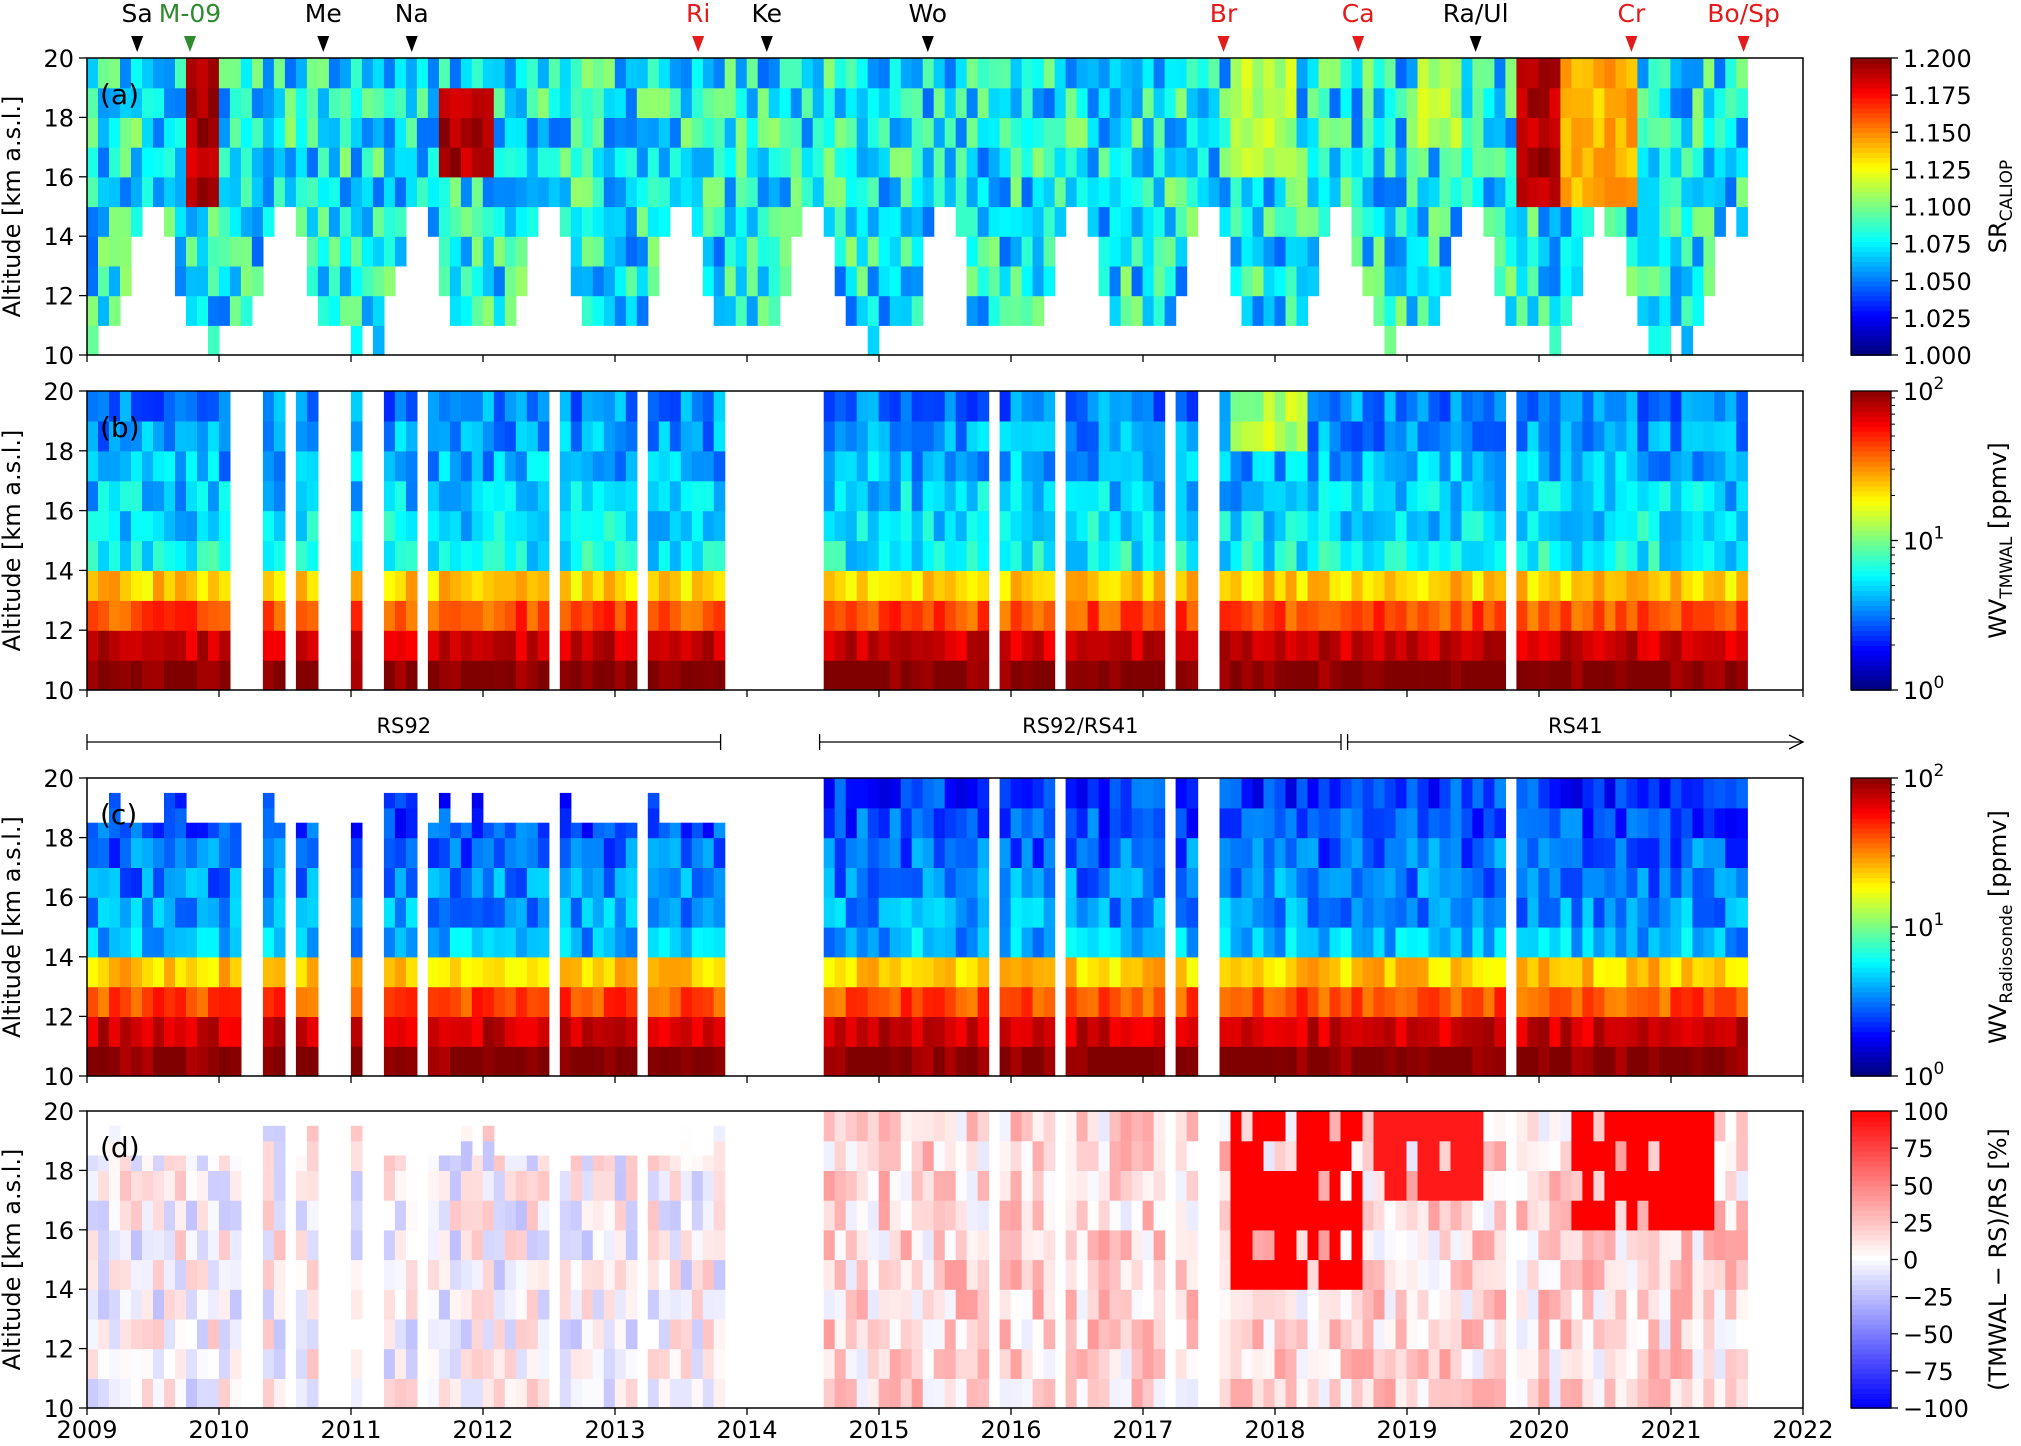 This screenshot has width=2021, height=1446. I want to click on colorbar-tick-exponent: 1, so click(1939, 534).